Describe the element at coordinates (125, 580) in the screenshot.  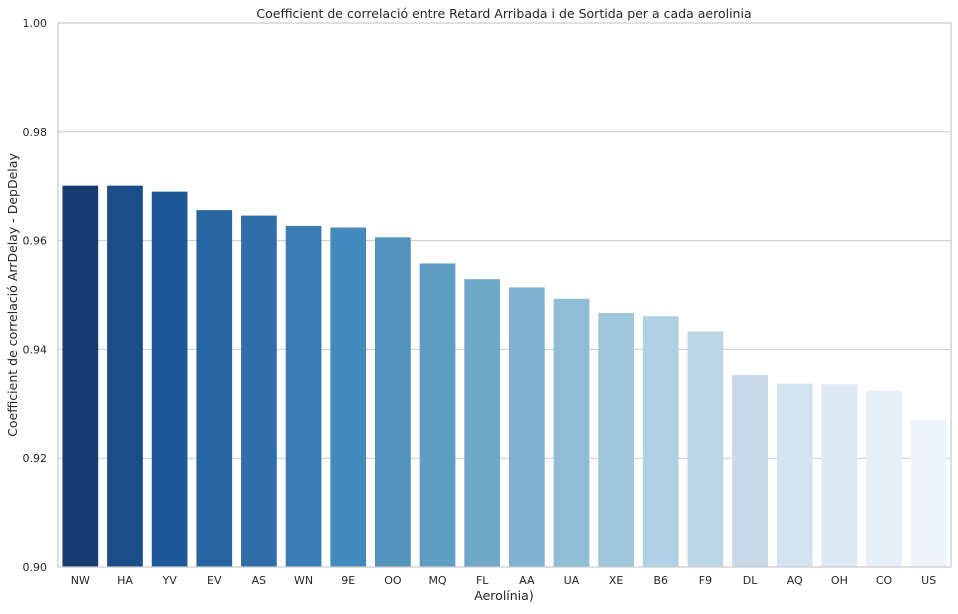
I see `x-tick-label: HA` at that location.